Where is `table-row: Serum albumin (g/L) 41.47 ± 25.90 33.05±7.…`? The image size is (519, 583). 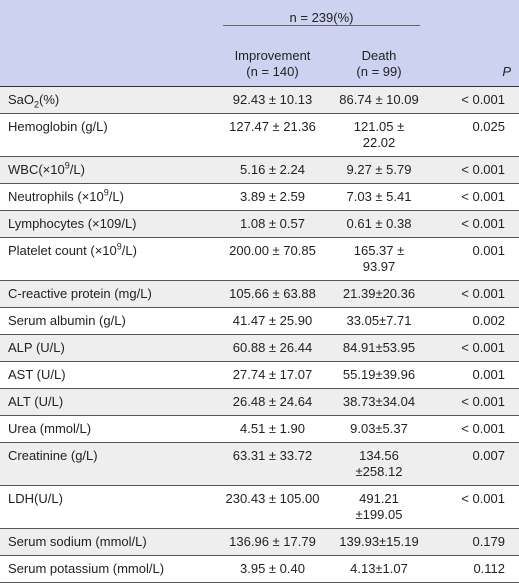
table-row: Serum albumin (g/L) 41.47 ± 25.90 33.05±7.… is located at coordinates (259, 321).